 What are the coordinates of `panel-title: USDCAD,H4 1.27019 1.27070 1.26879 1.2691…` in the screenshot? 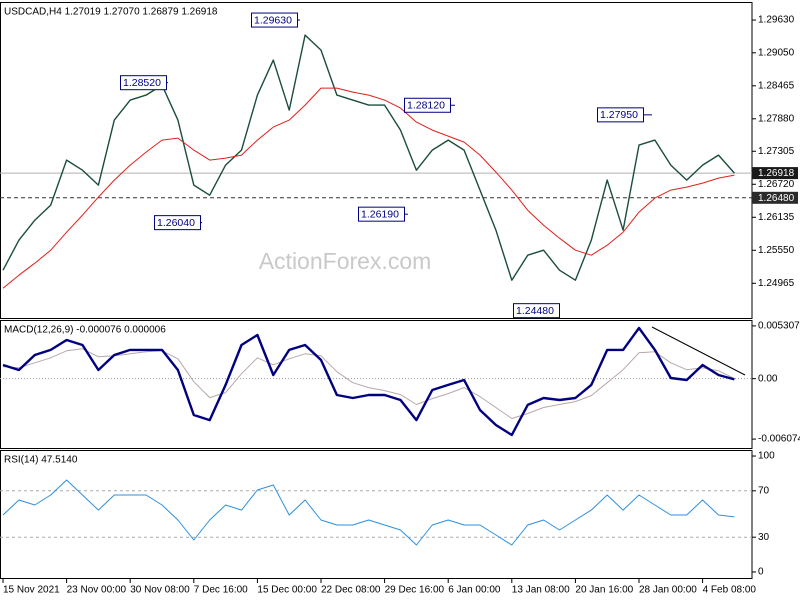 It's located at (111, 12).